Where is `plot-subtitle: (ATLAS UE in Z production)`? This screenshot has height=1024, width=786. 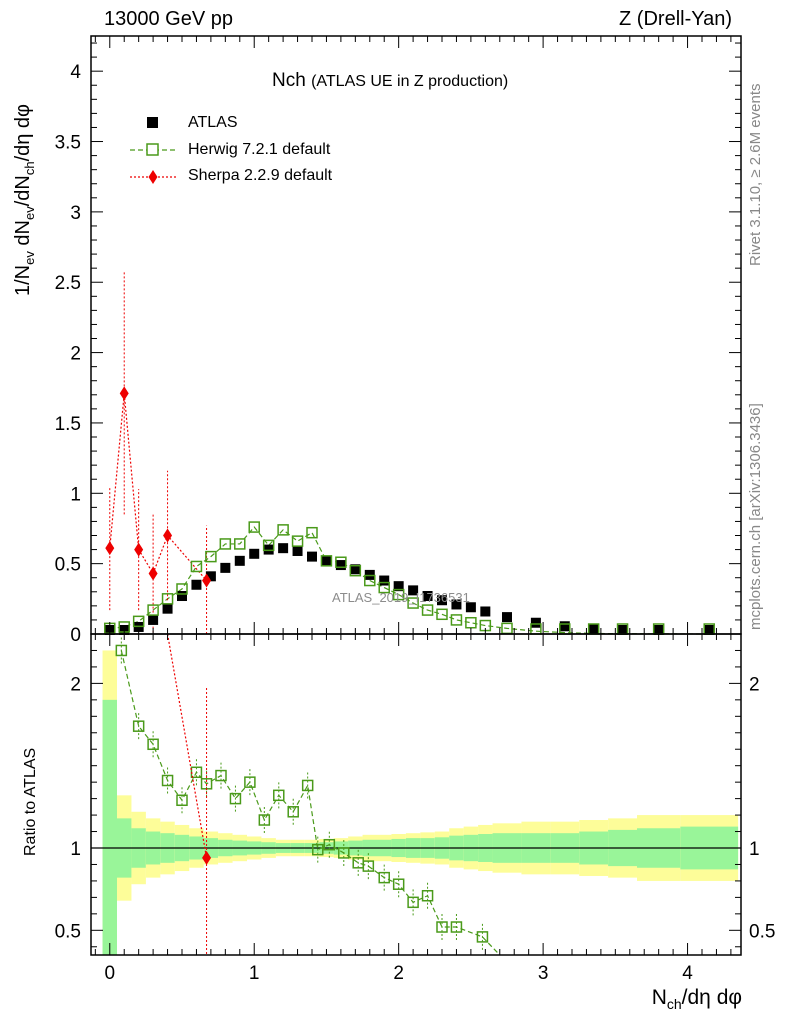
plot-subtitle: (ATLAS UE in Z production) is located at coordinates (410, 81).